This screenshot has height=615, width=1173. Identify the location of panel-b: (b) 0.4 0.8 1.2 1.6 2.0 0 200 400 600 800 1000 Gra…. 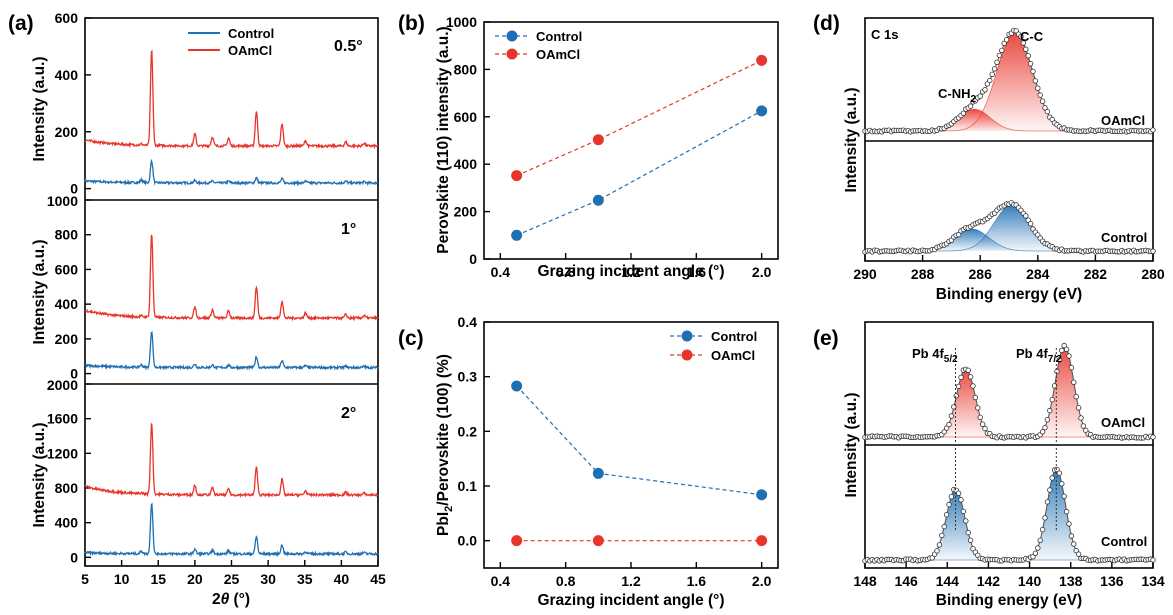
(588, 146).